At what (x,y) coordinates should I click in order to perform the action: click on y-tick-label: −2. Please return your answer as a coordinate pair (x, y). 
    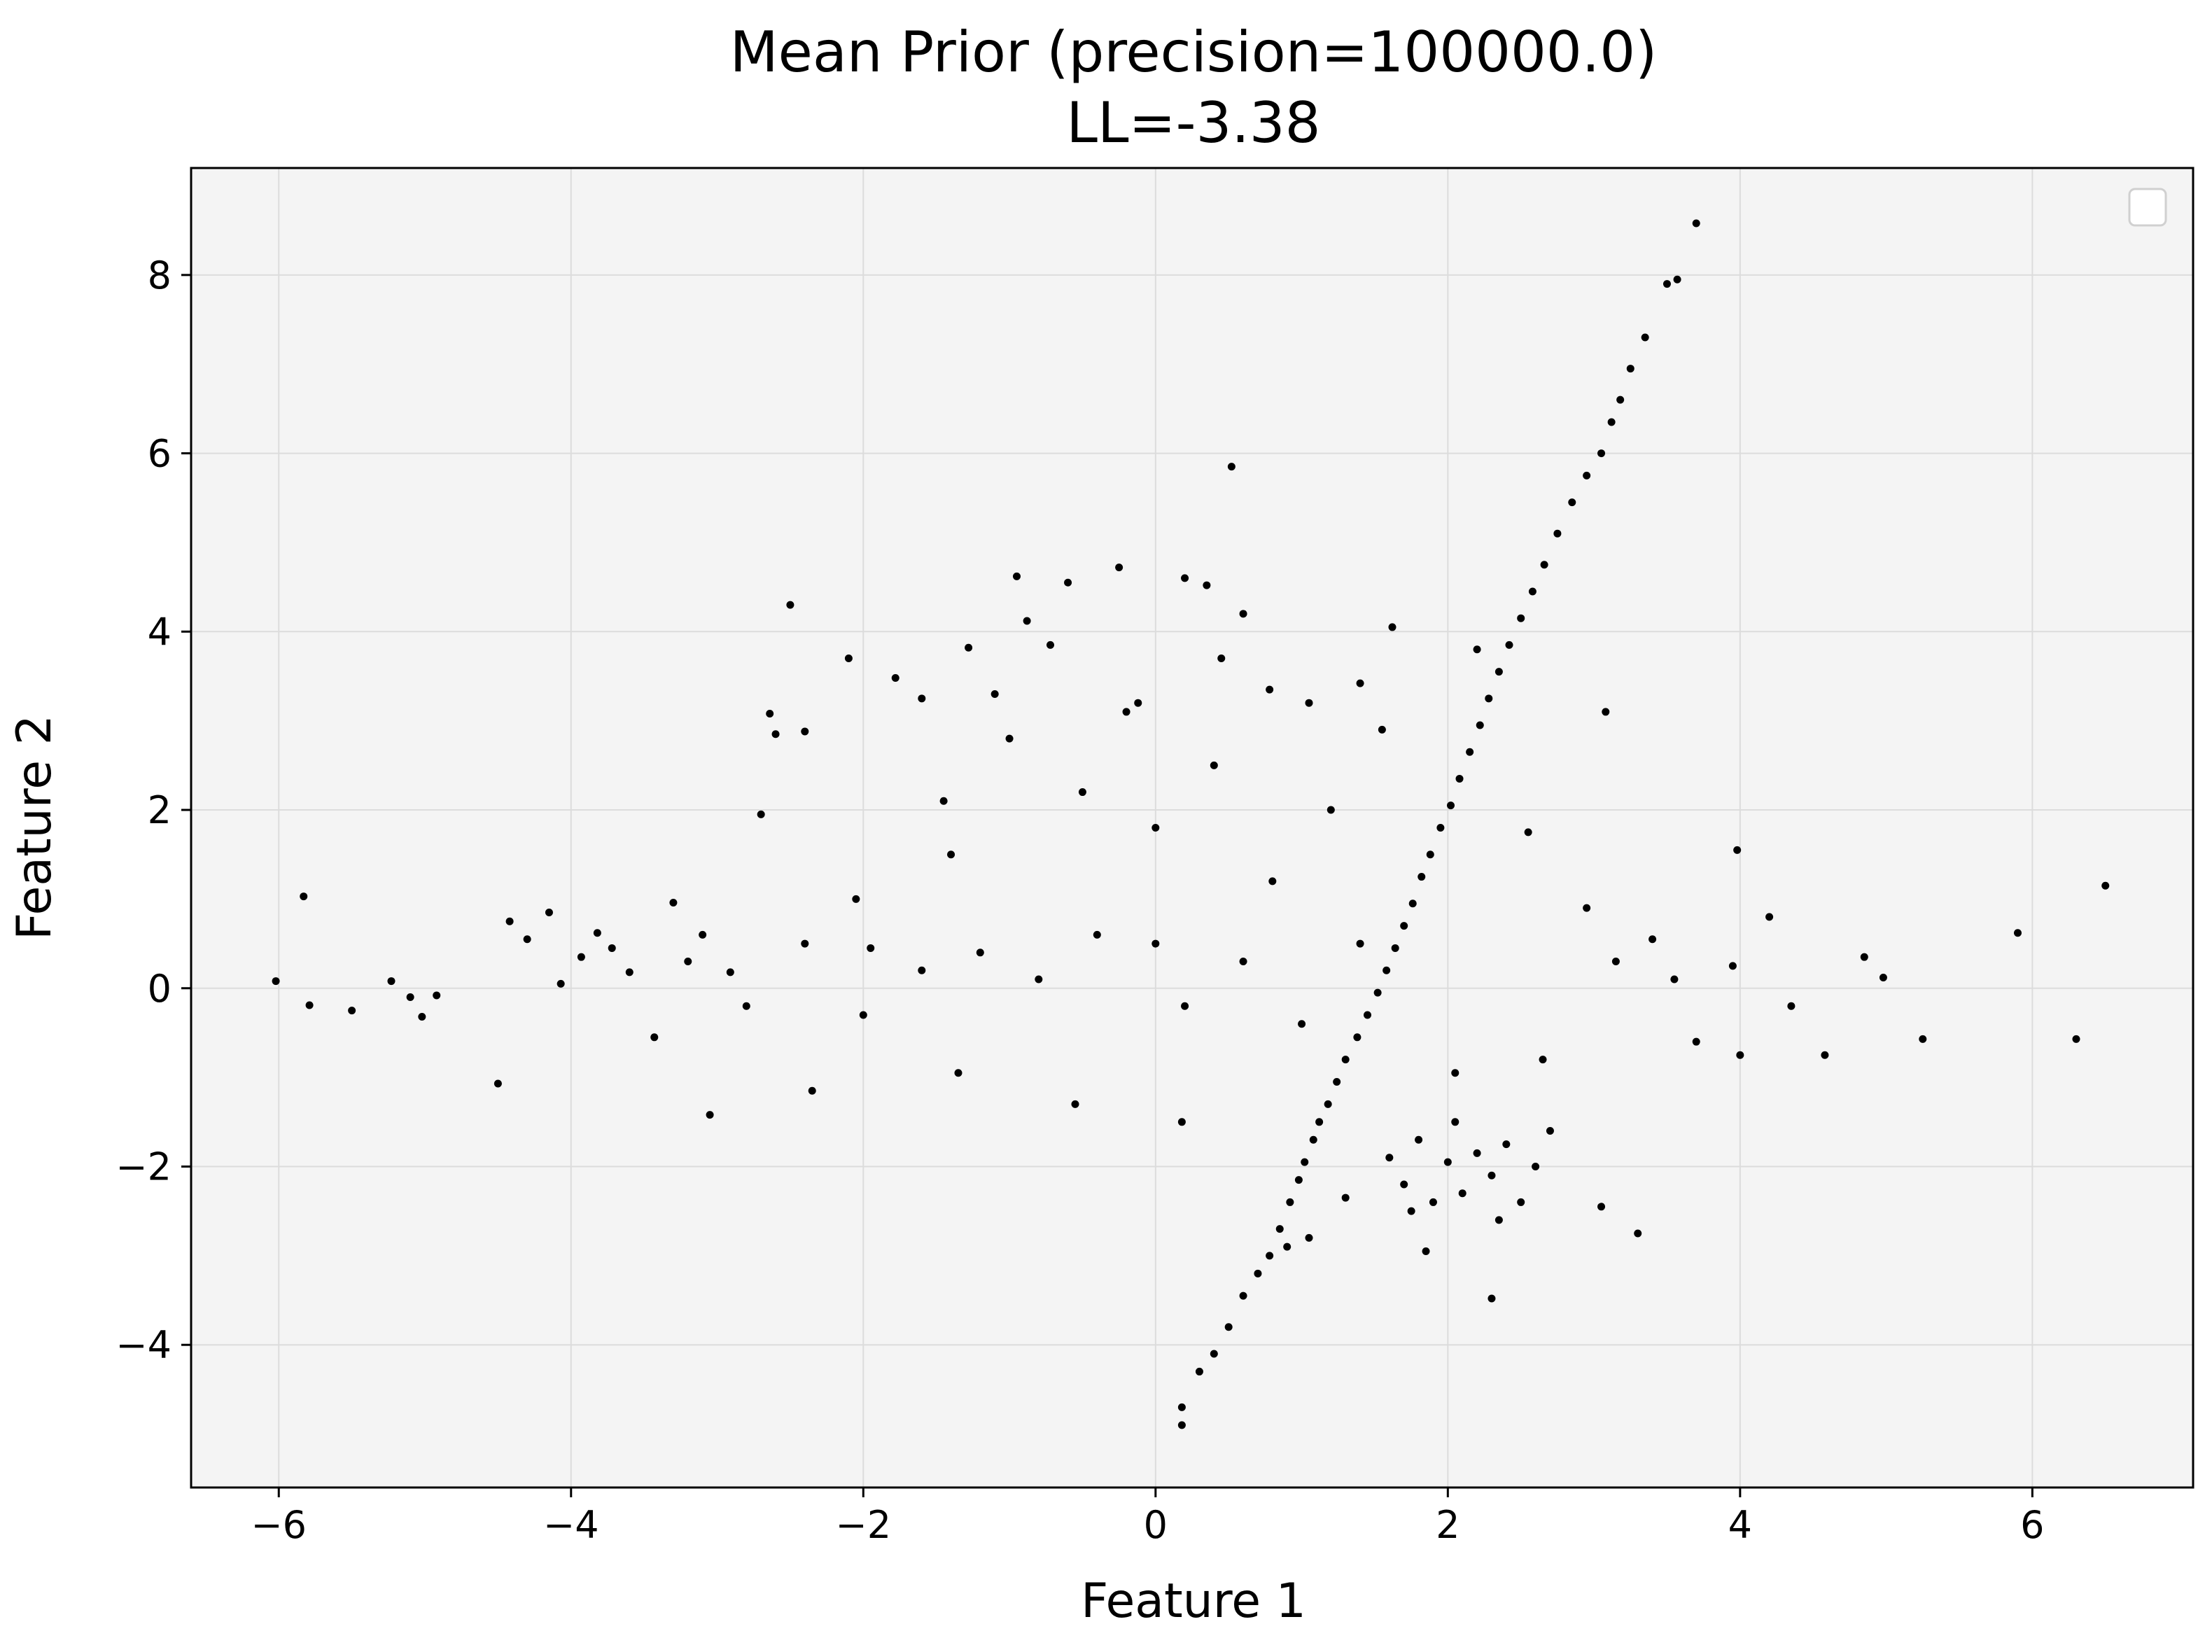
    Looking at the image, I should click on (143, 1166).